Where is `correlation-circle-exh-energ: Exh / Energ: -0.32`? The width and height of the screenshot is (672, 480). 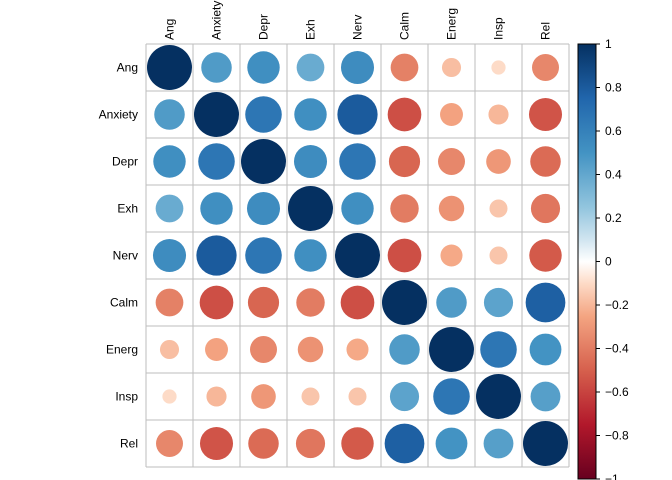 correlation-circle-exh-energ: Exh / Energ: -0.32 is located at coordinates (451, 208).